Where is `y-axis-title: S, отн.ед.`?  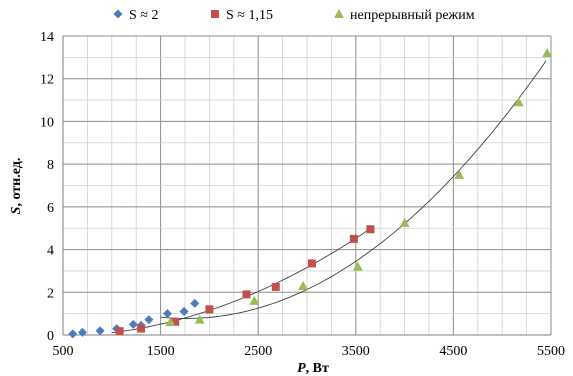
y-axis-title: S, отн.ед. is located at coordinates (16, 186).